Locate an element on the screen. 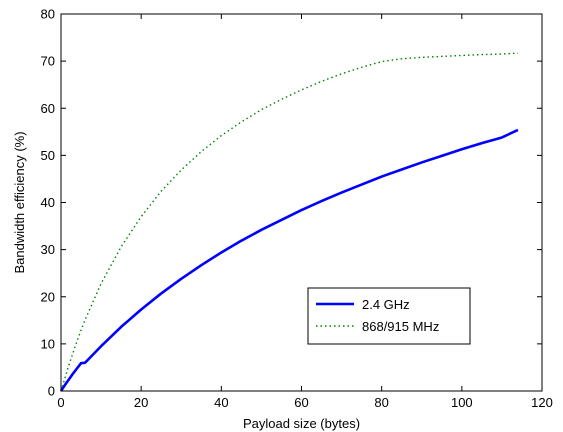 This screenshot has height=432, width=563. x-tick-label: 120 is located at coordinates (542, 402).